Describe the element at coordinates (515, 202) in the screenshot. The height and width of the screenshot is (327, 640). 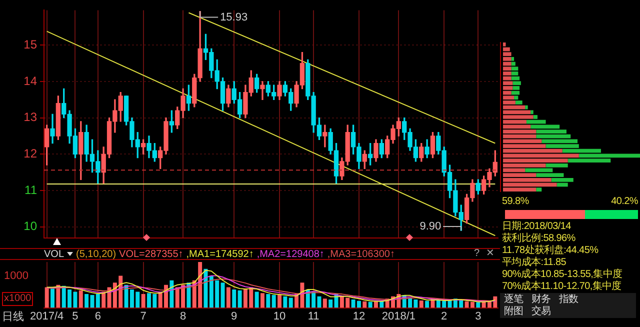
I see `text: 59.8%` at that location.